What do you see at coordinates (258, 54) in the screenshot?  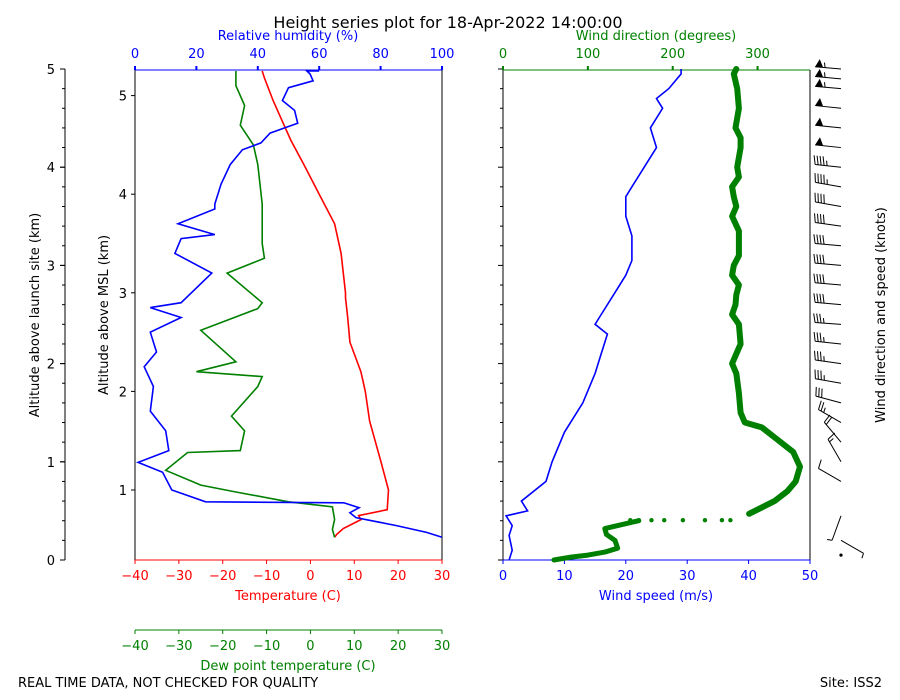 I see `humidity-tick-label: 40` at bounding box center [258, 54].